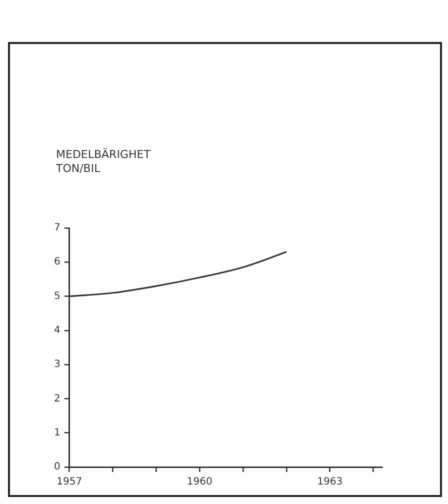  Describe the element at coordinates (57, 467) in the screenshot. I see `y-tick-label: 0` at that location.